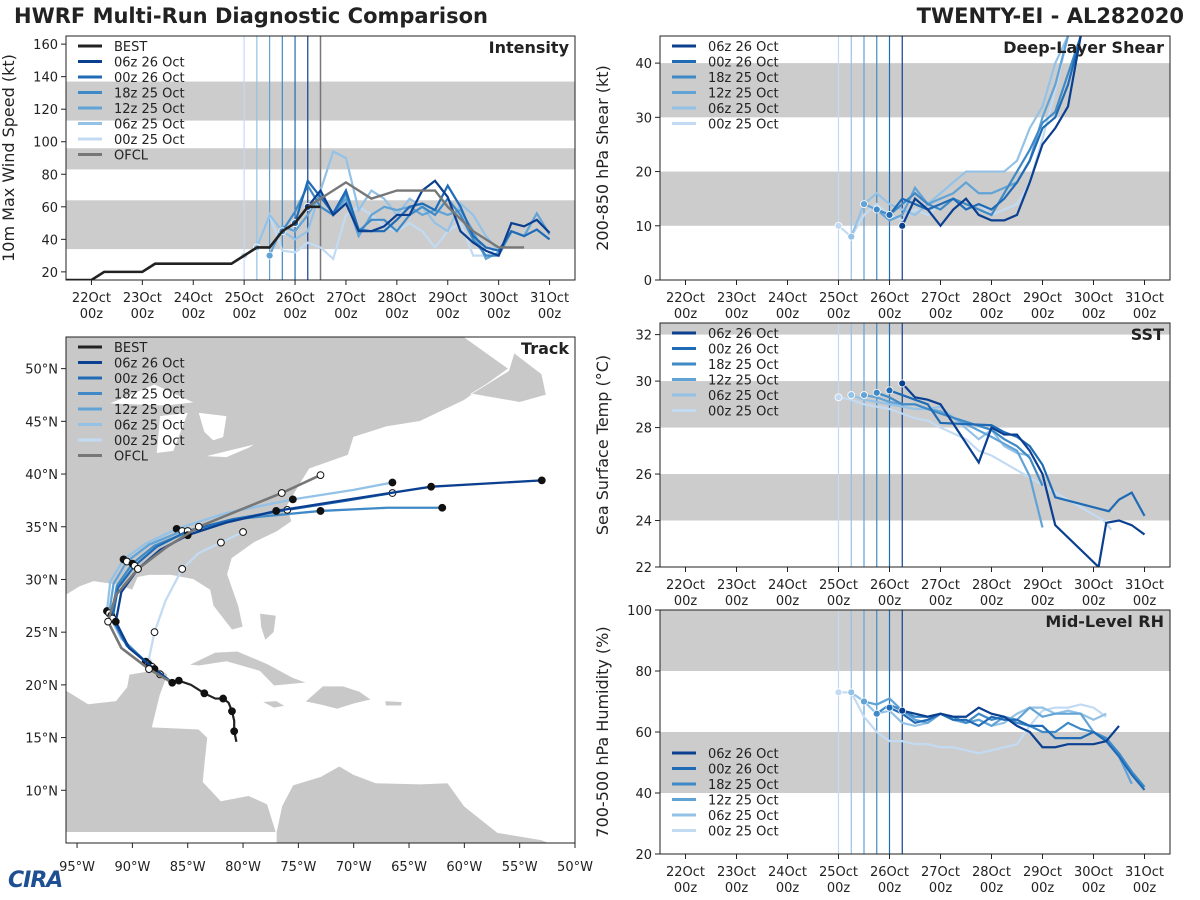 The height and width of the screenshot is (900, 1200). Describe the element at coordinates (49, 240) in the screenshot. I see `intensity-ytick-label: 40` at that location.